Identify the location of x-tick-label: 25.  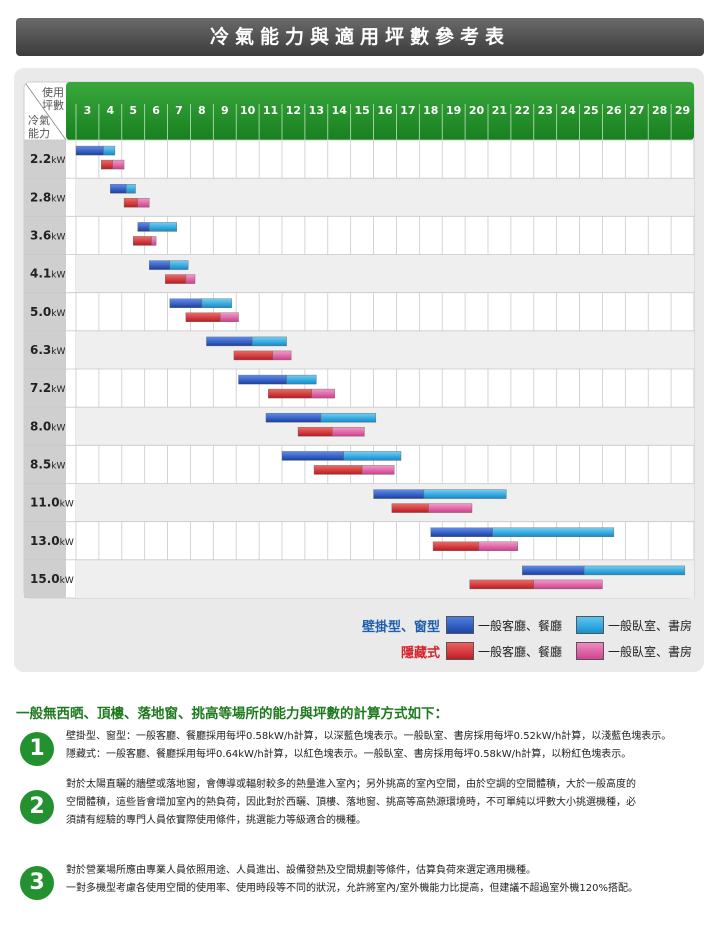
(590, 110).